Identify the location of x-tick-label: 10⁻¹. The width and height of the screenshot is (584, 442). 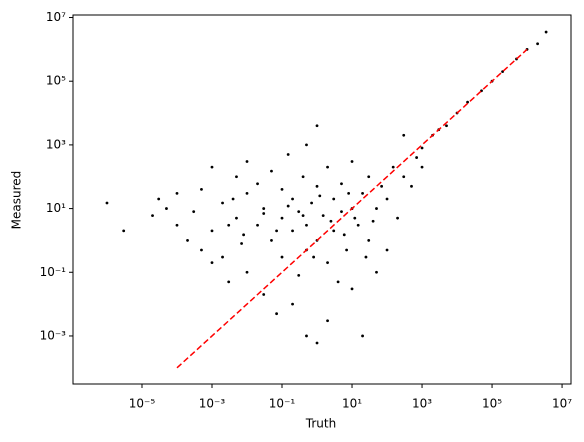
(282, 404).